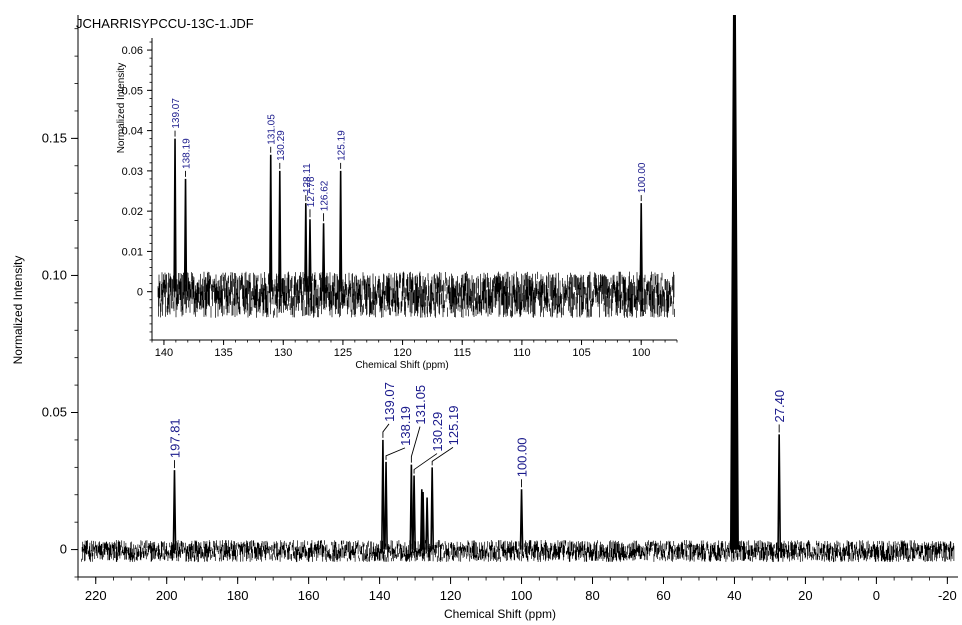 The width and height of the screenshot is (962, 625). Describe the element at coordinates (779, 406) in the screenshot. I see `main-peak-label: 27.40` at that location.